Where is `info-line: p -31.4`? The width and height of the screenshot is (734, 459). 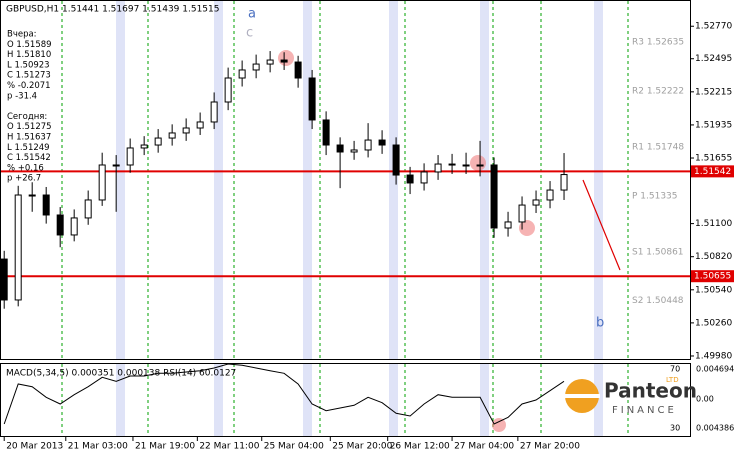 info-line: p -31.4 is located at coordinates (22, 96).